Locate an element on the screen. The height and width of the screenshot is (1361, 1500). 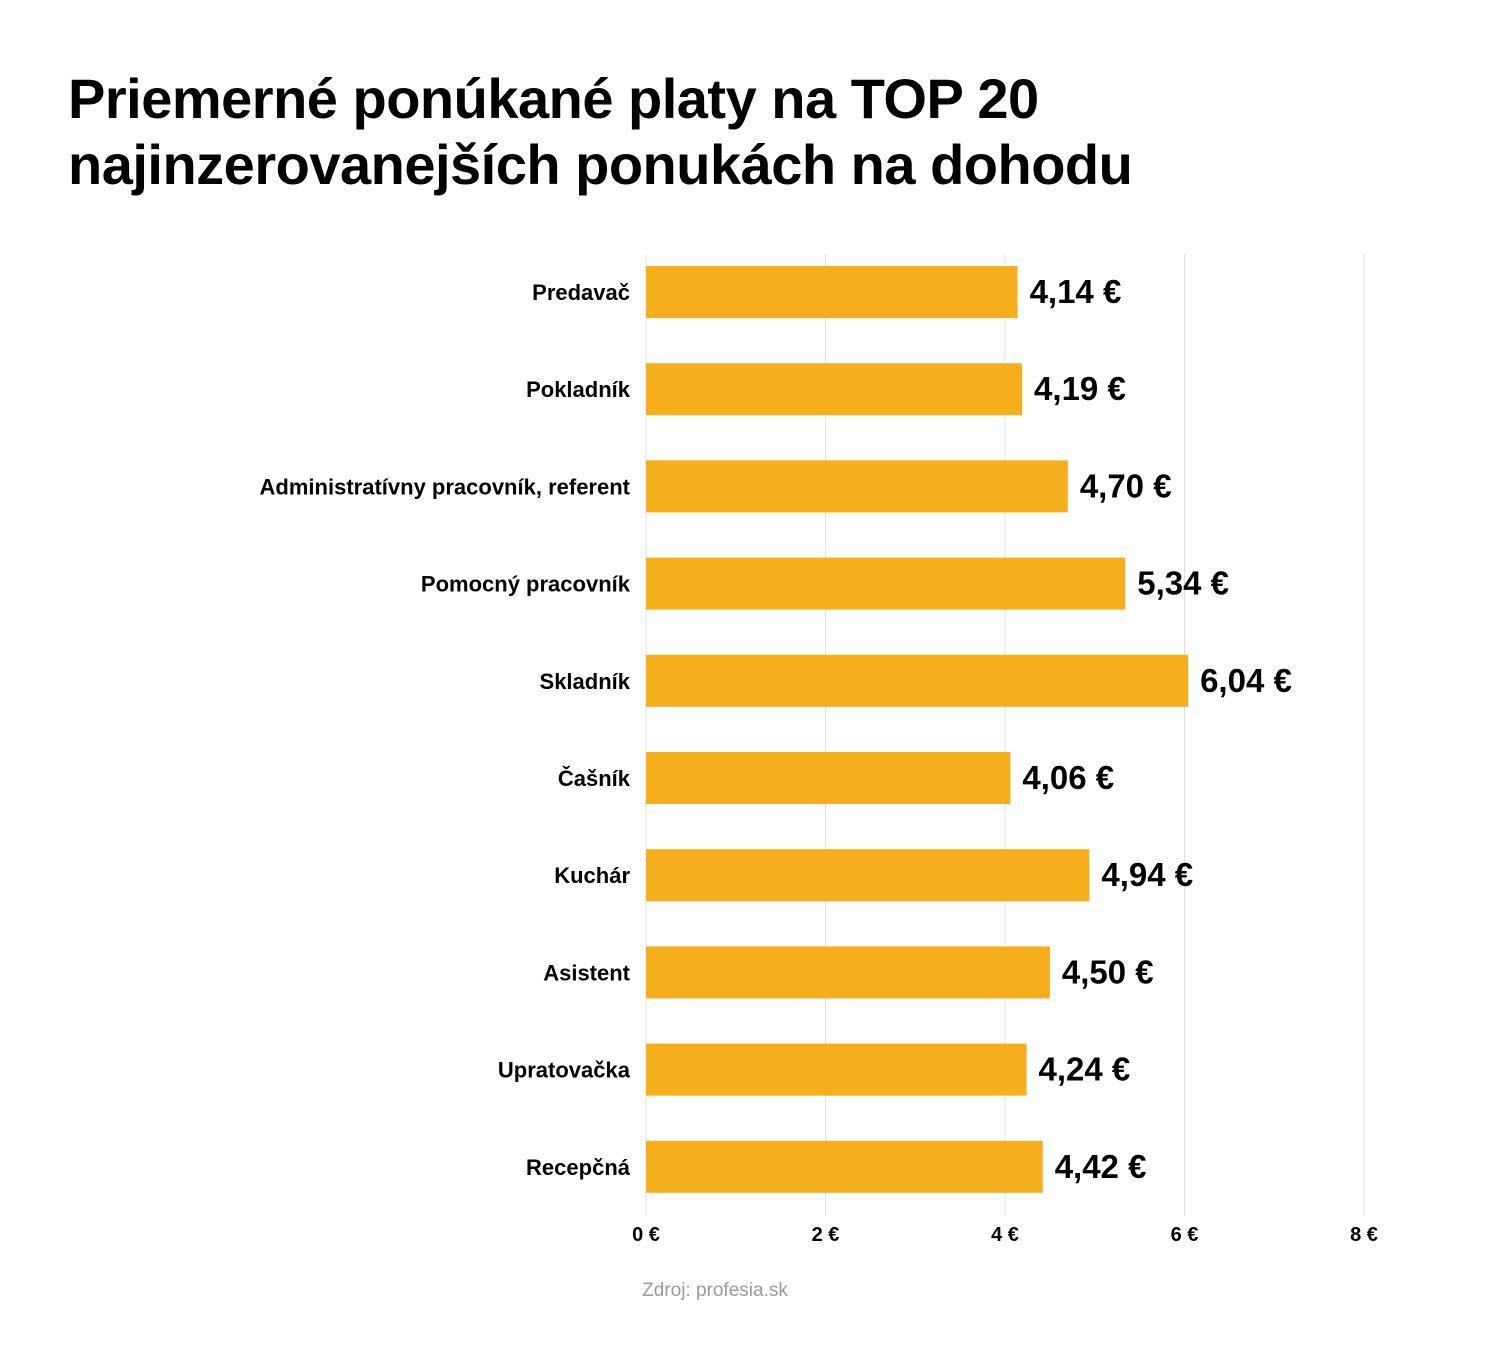
category-label: Skladník is located at coordinates (585, 681).